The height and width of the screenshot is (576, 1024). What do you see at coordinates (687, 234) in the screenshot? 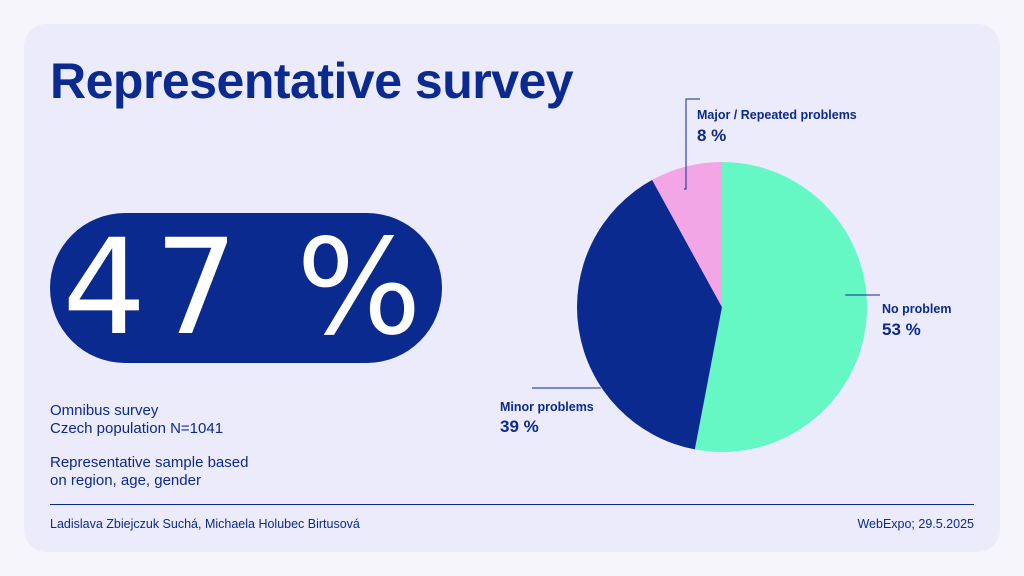
I see `pie-slice-major-repeated-problems` at bounding box center [687, 234].